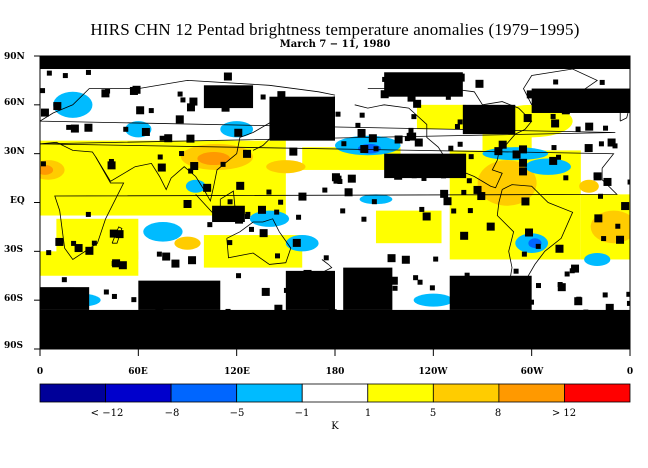 This screenshot has width=648, height=468. Describe the element at coordinates (14, 299) in the screenshot. I see `lat-label-60s: 60S` at that location.